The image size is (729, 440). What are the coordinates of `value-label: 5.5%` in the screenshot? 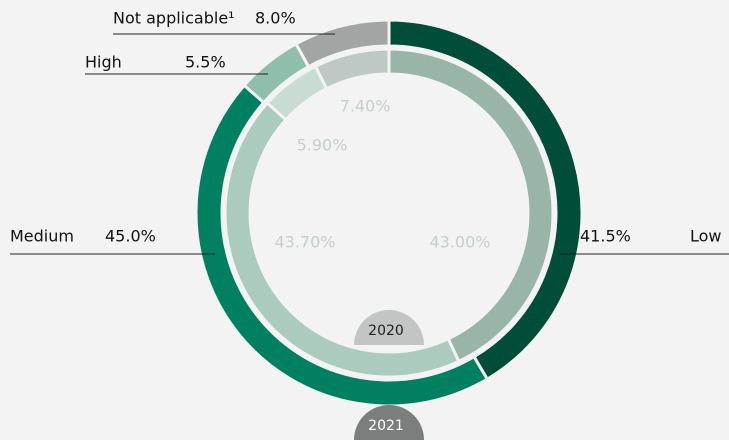 It's located at (205, 62).